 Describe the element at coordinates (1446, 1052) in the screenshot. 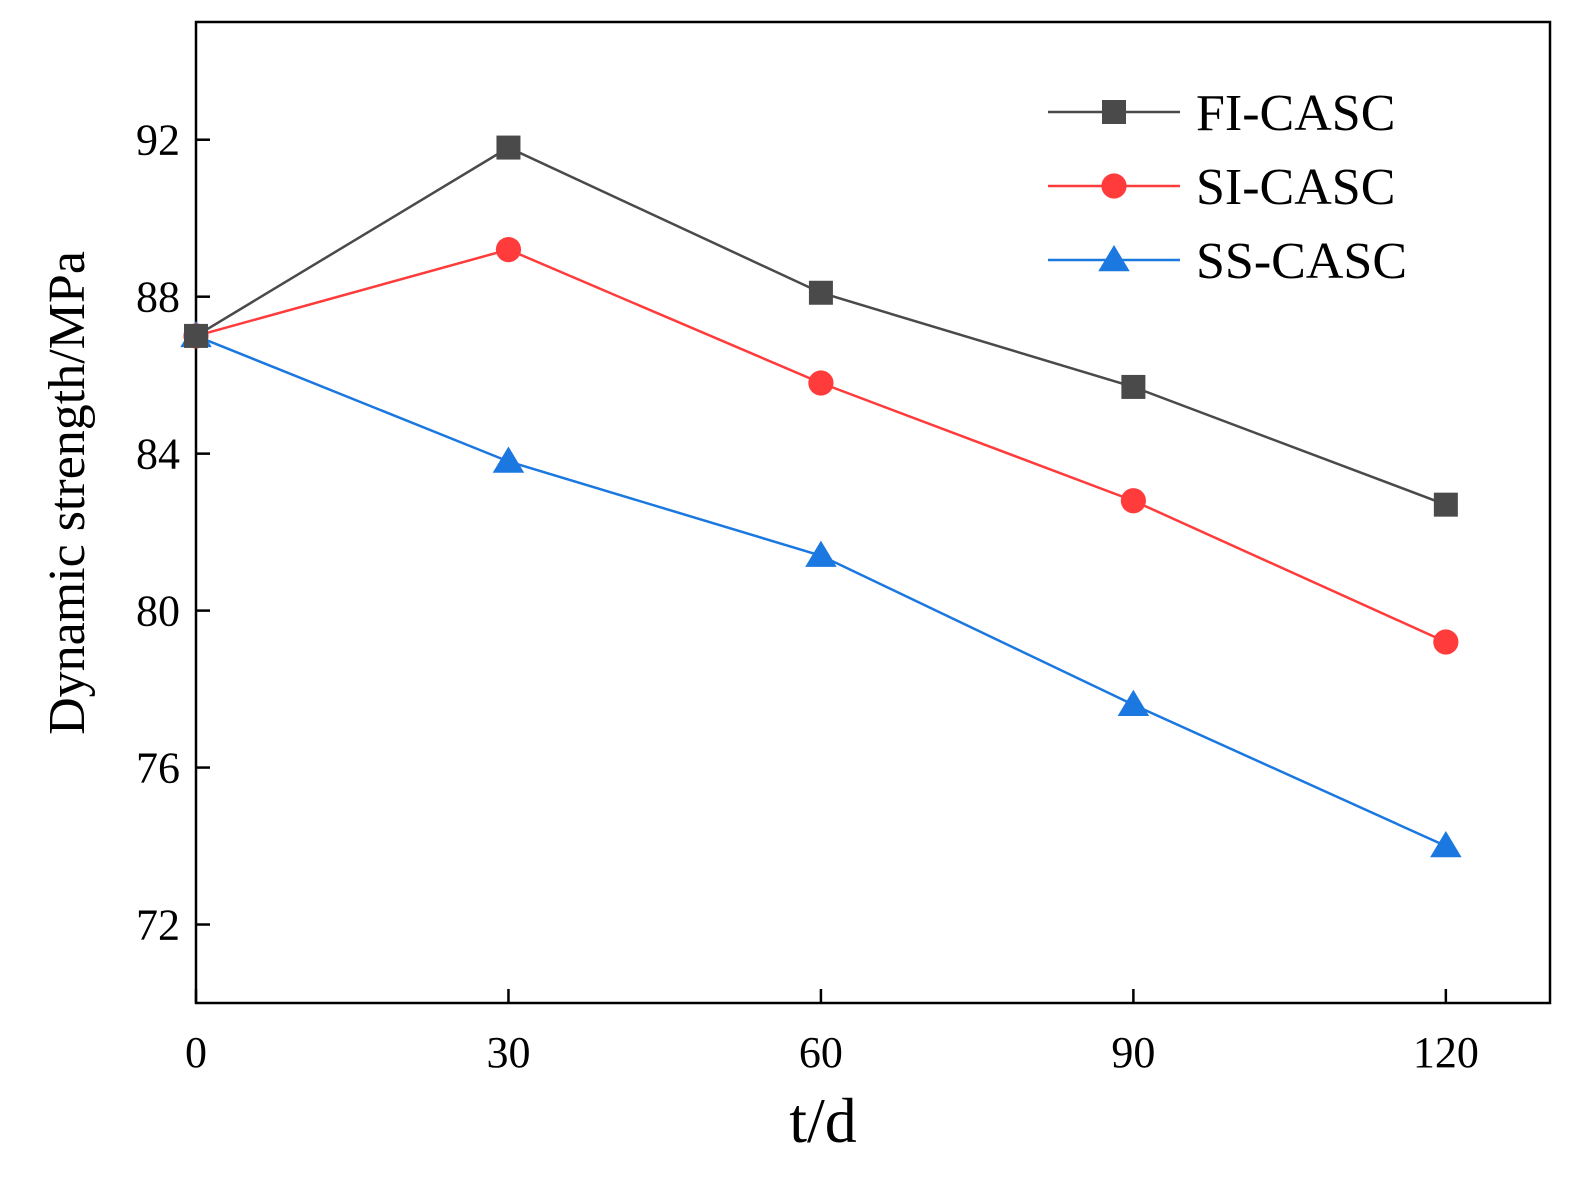

I see `x-tick-label: 120` at that location.